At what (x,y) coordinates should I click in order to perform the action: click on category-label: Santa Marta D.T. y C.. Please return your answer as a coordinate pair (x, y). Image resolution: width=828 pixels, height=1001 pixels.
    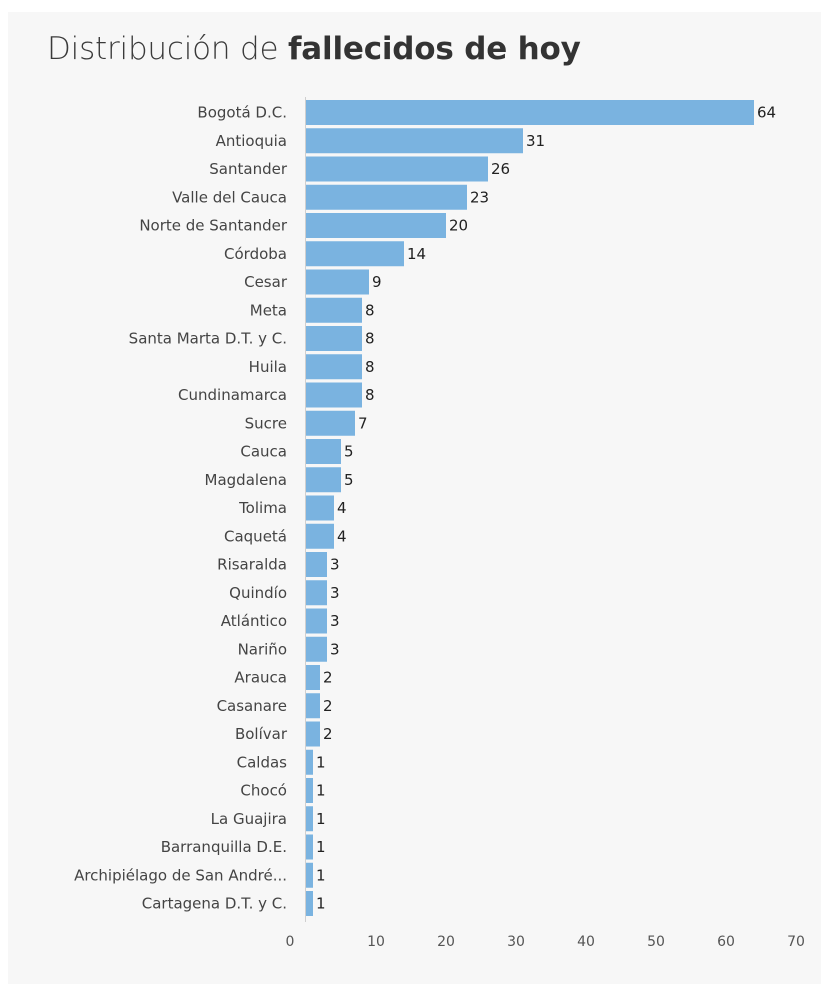
    Looking at the image, I should click on (208, 339).